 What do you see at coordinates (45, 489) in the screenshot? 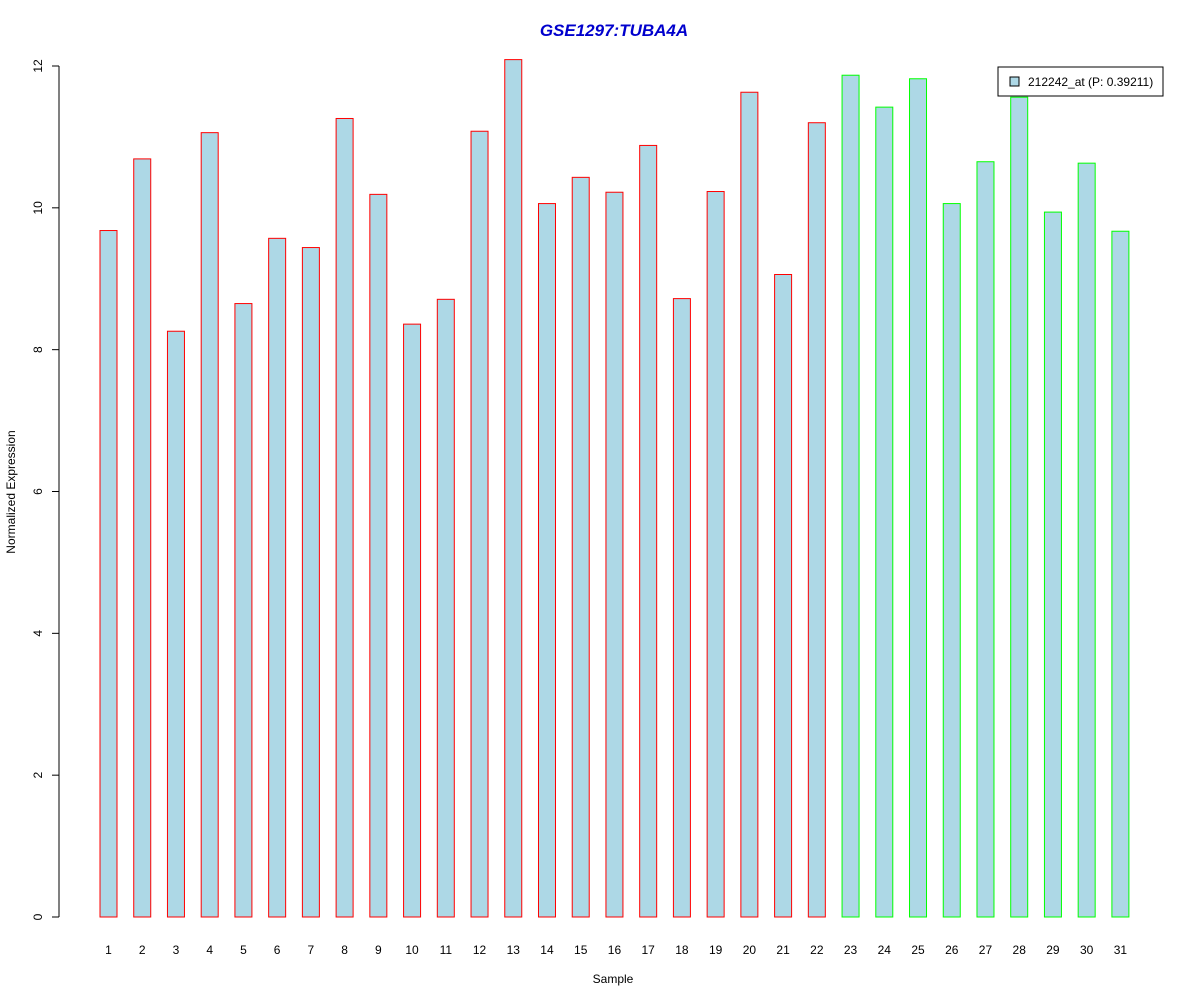
I see `y-axis: 0 2 4 6 8 10 12` at bounding box center [45, 489].